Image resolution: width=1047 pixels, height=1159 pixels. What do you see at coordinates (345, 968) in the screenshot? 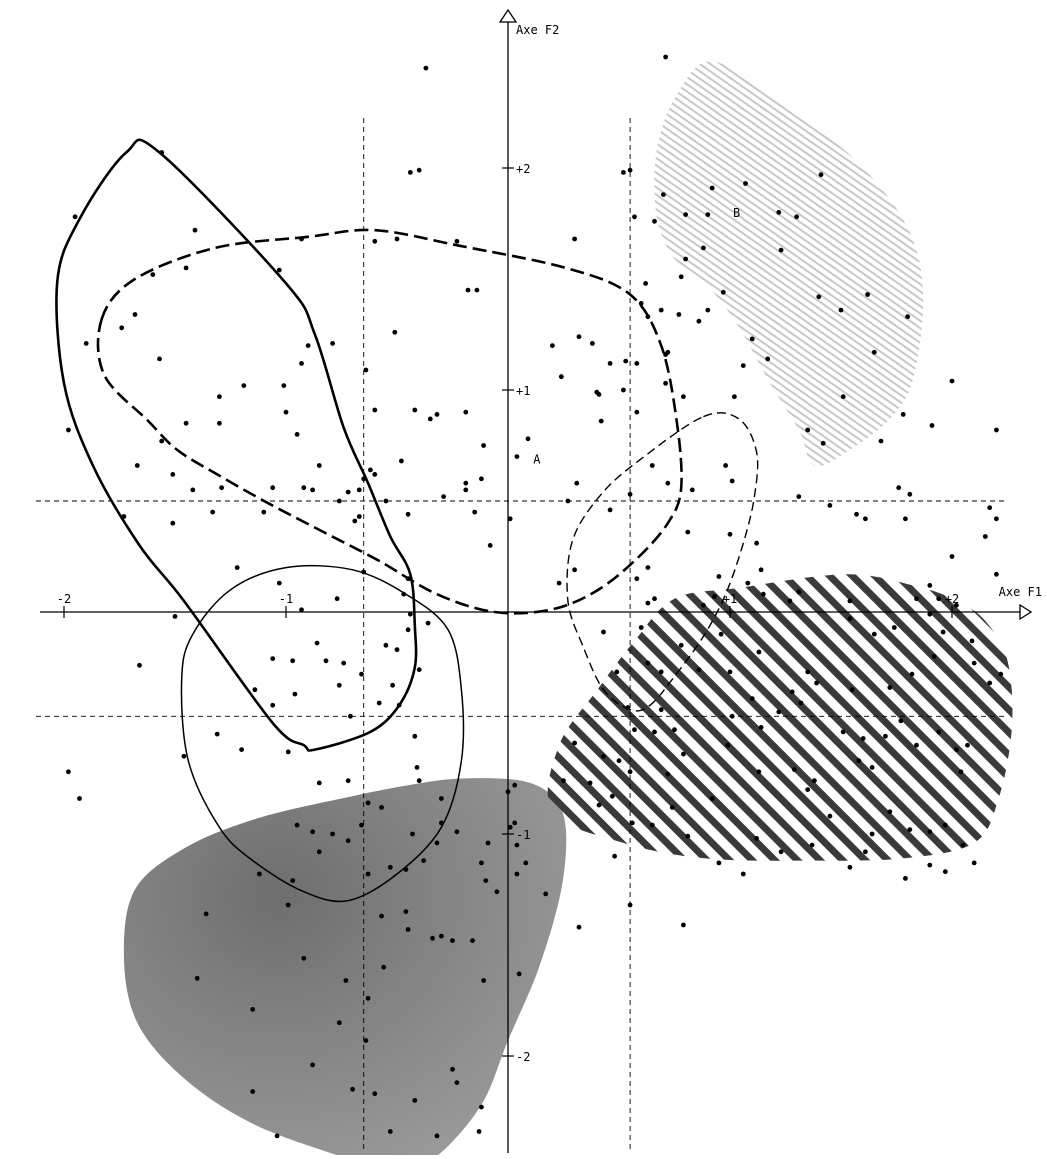
I see `region-grey-shade` at bounding box center [345, 968].